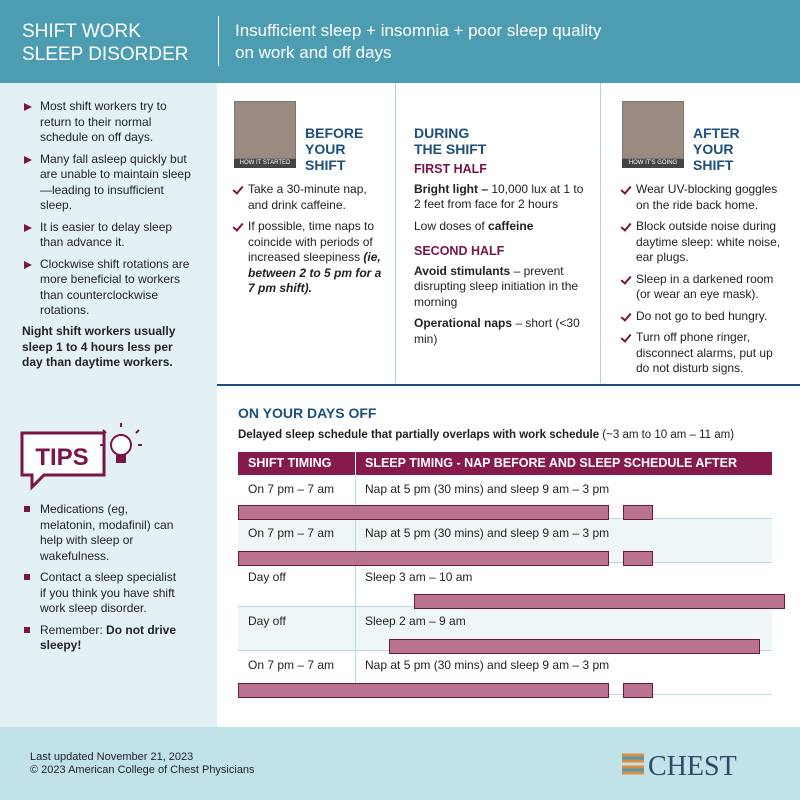 The width and height of the screenshot is (800, 800). Describe the element at coordinates (105, 43) in the screenshot. I see `title: SHIFT WORK SLEEP DISORDER` at that location.